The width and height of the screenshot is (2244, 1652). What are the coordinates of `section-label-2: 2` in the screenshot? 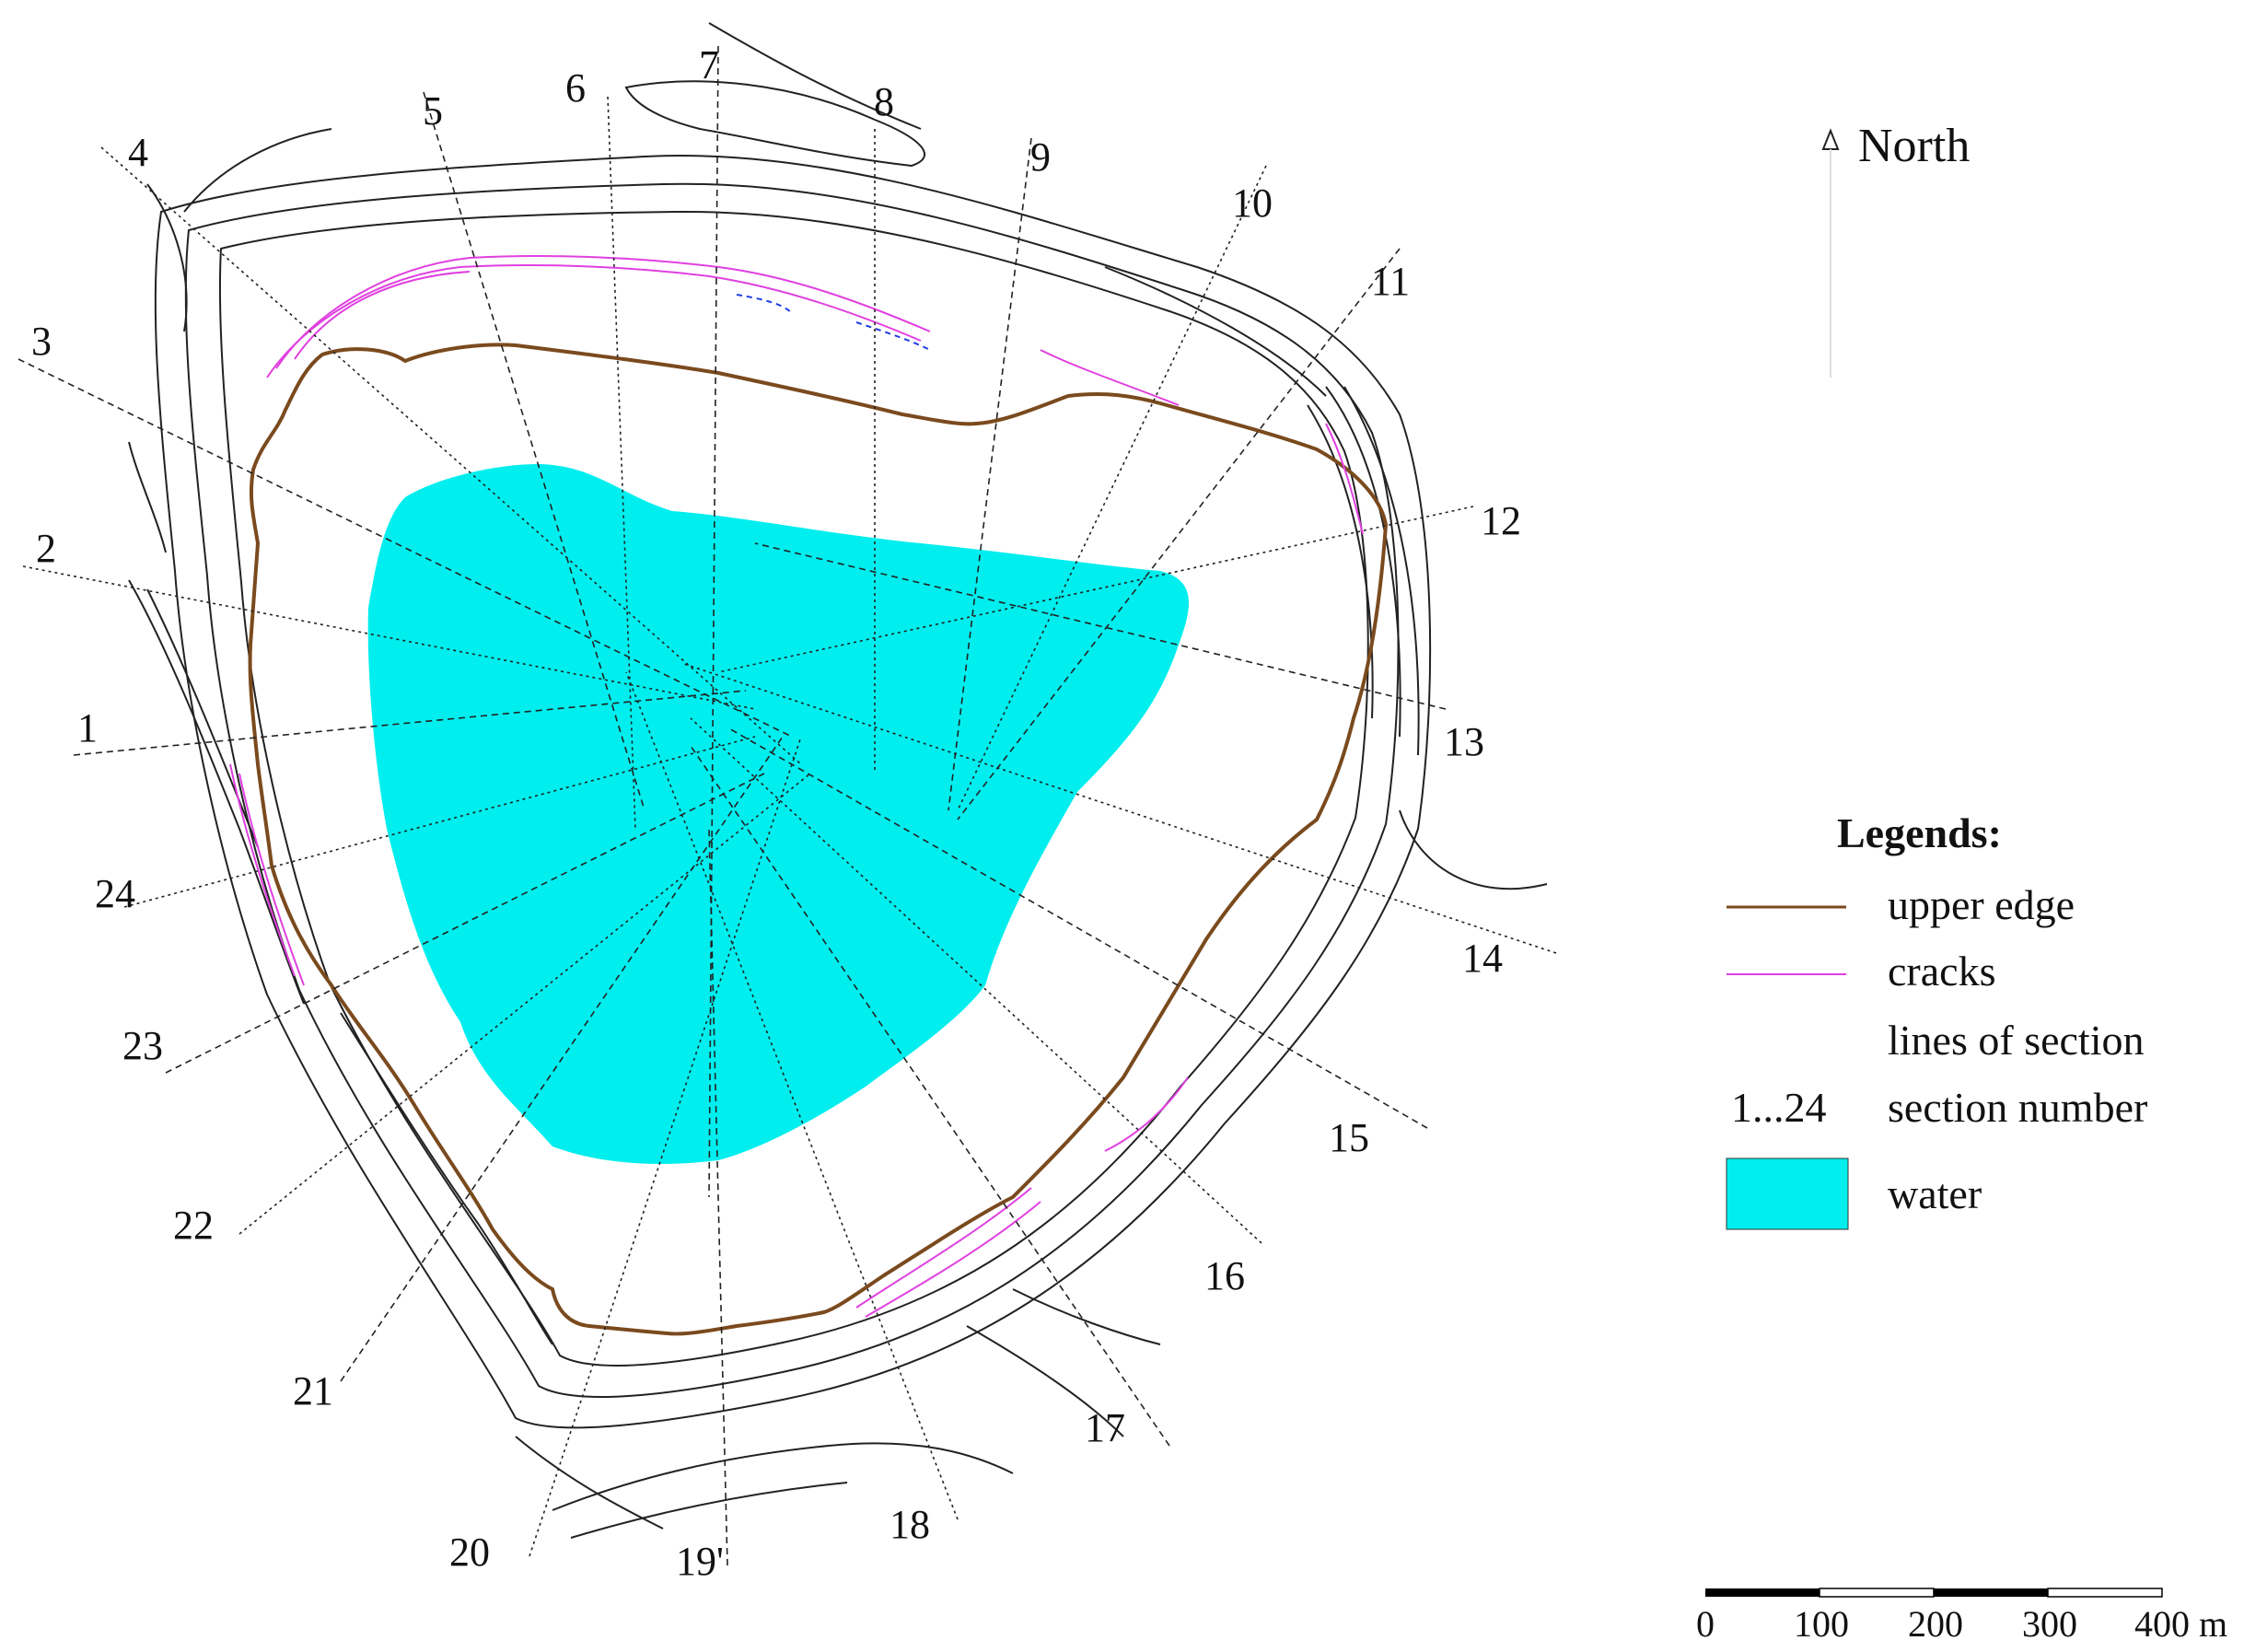 It's located at (46, 548).